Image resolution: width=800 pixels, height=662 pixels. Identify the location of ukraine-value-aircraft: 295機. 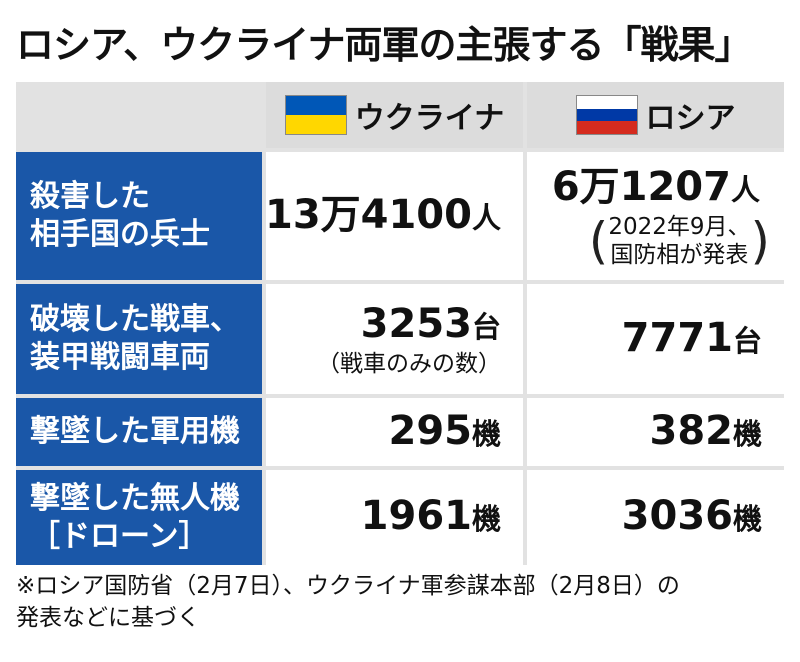
(394, 432).